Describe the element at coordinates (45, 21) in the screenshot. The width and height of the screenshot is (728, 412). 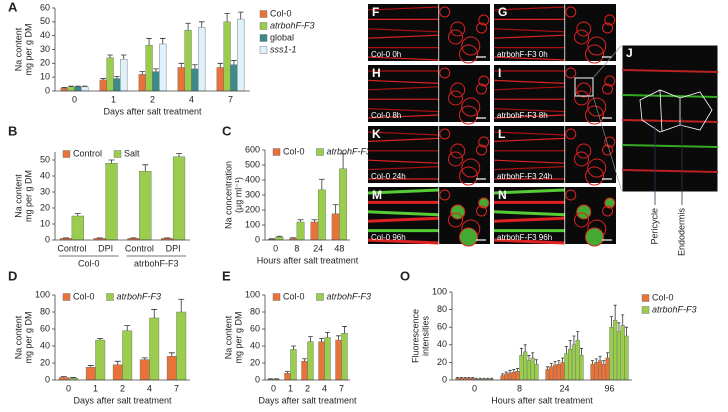
I see `y-tick-label: 50` at that location.